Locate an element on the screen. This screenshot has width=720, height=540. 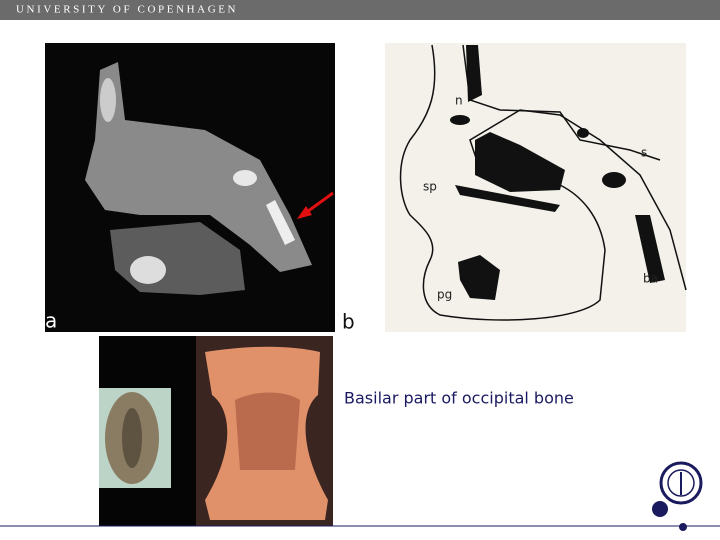
bone-photo is located at coordinates (216, 431).